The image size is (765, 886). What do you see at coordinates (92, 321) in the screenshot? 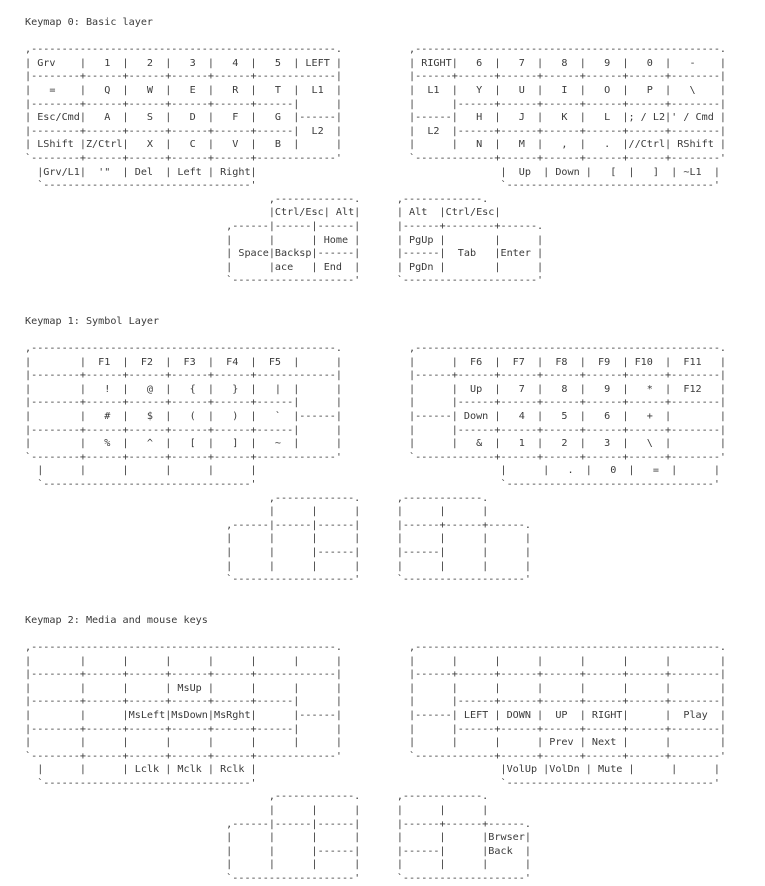
I see `keymap-1-title: Keymap 1: Symbol Layer` at bounding box center [92, 321].